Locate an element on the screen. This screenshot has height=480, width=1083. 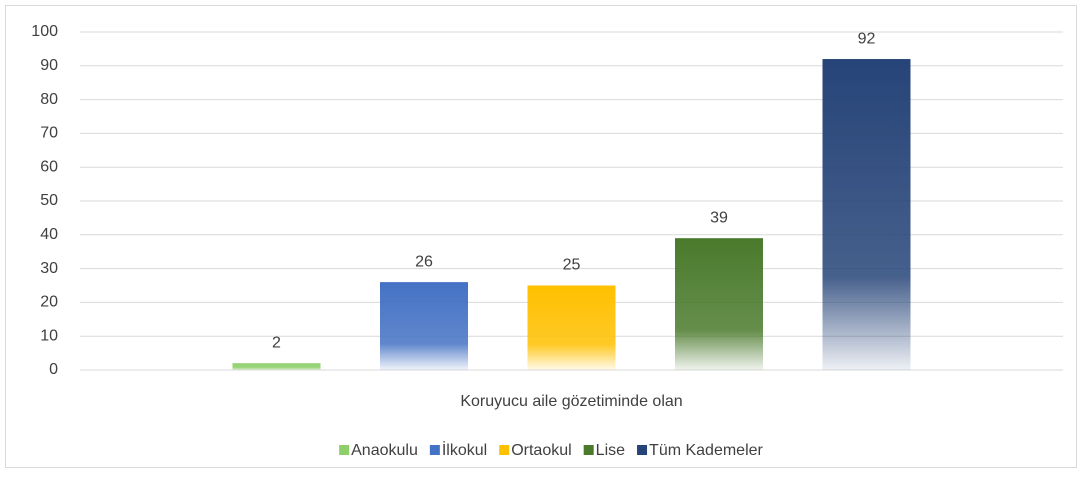
y-tick-label: 100 is located at coordinates (44, 31).